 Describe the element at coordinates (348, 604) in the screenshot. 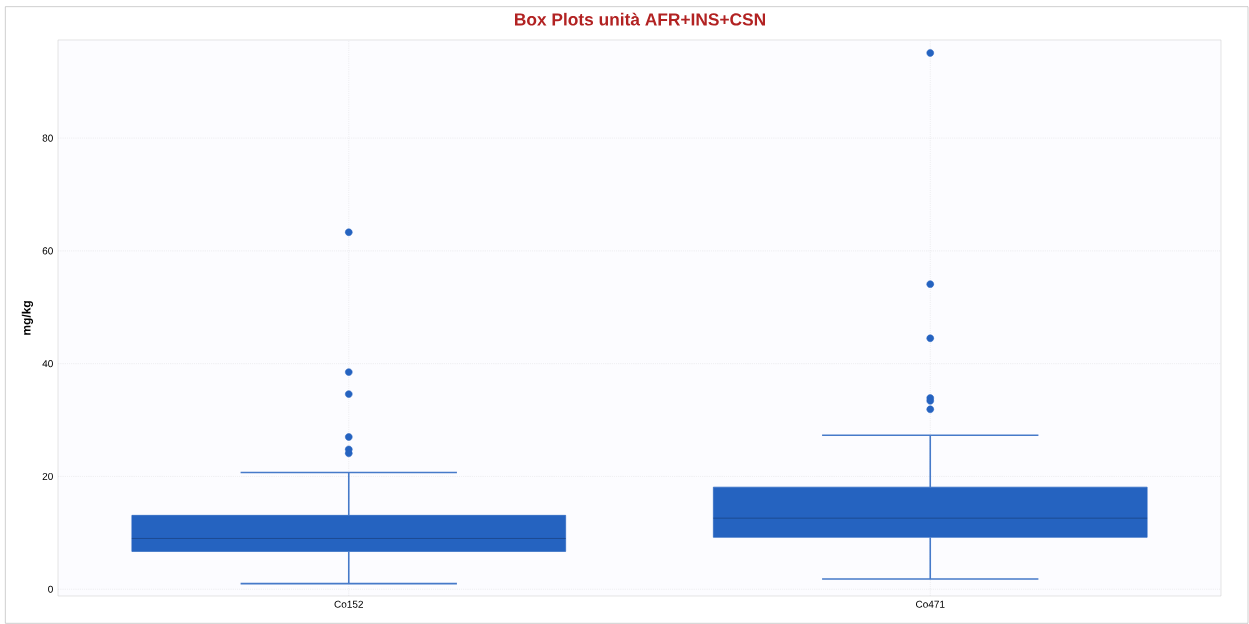

I see `x-tick-label: Co152` at that location.